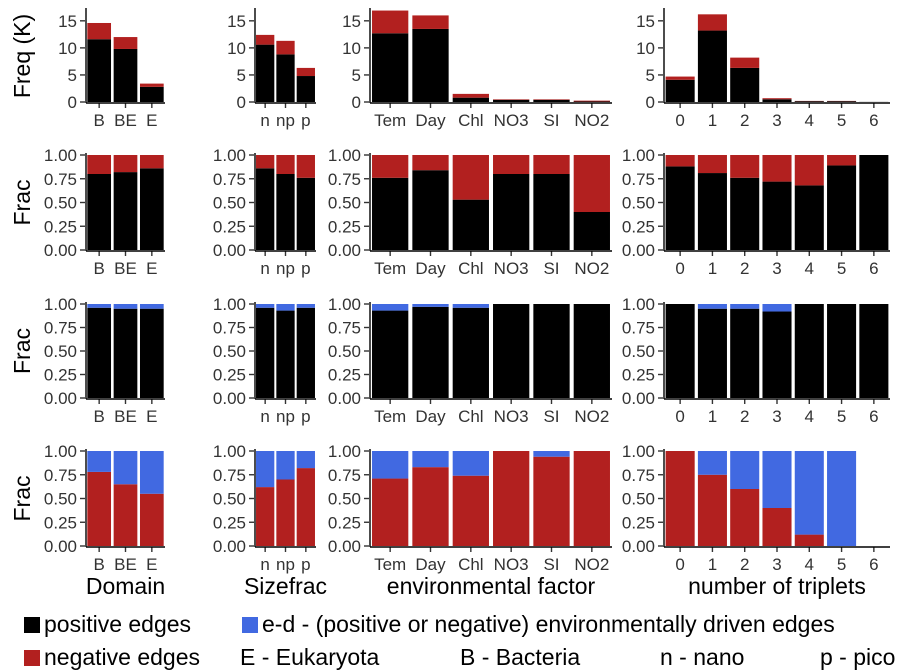  I want to click on panel-r3c3-bar-bottom, so click(745, 517).